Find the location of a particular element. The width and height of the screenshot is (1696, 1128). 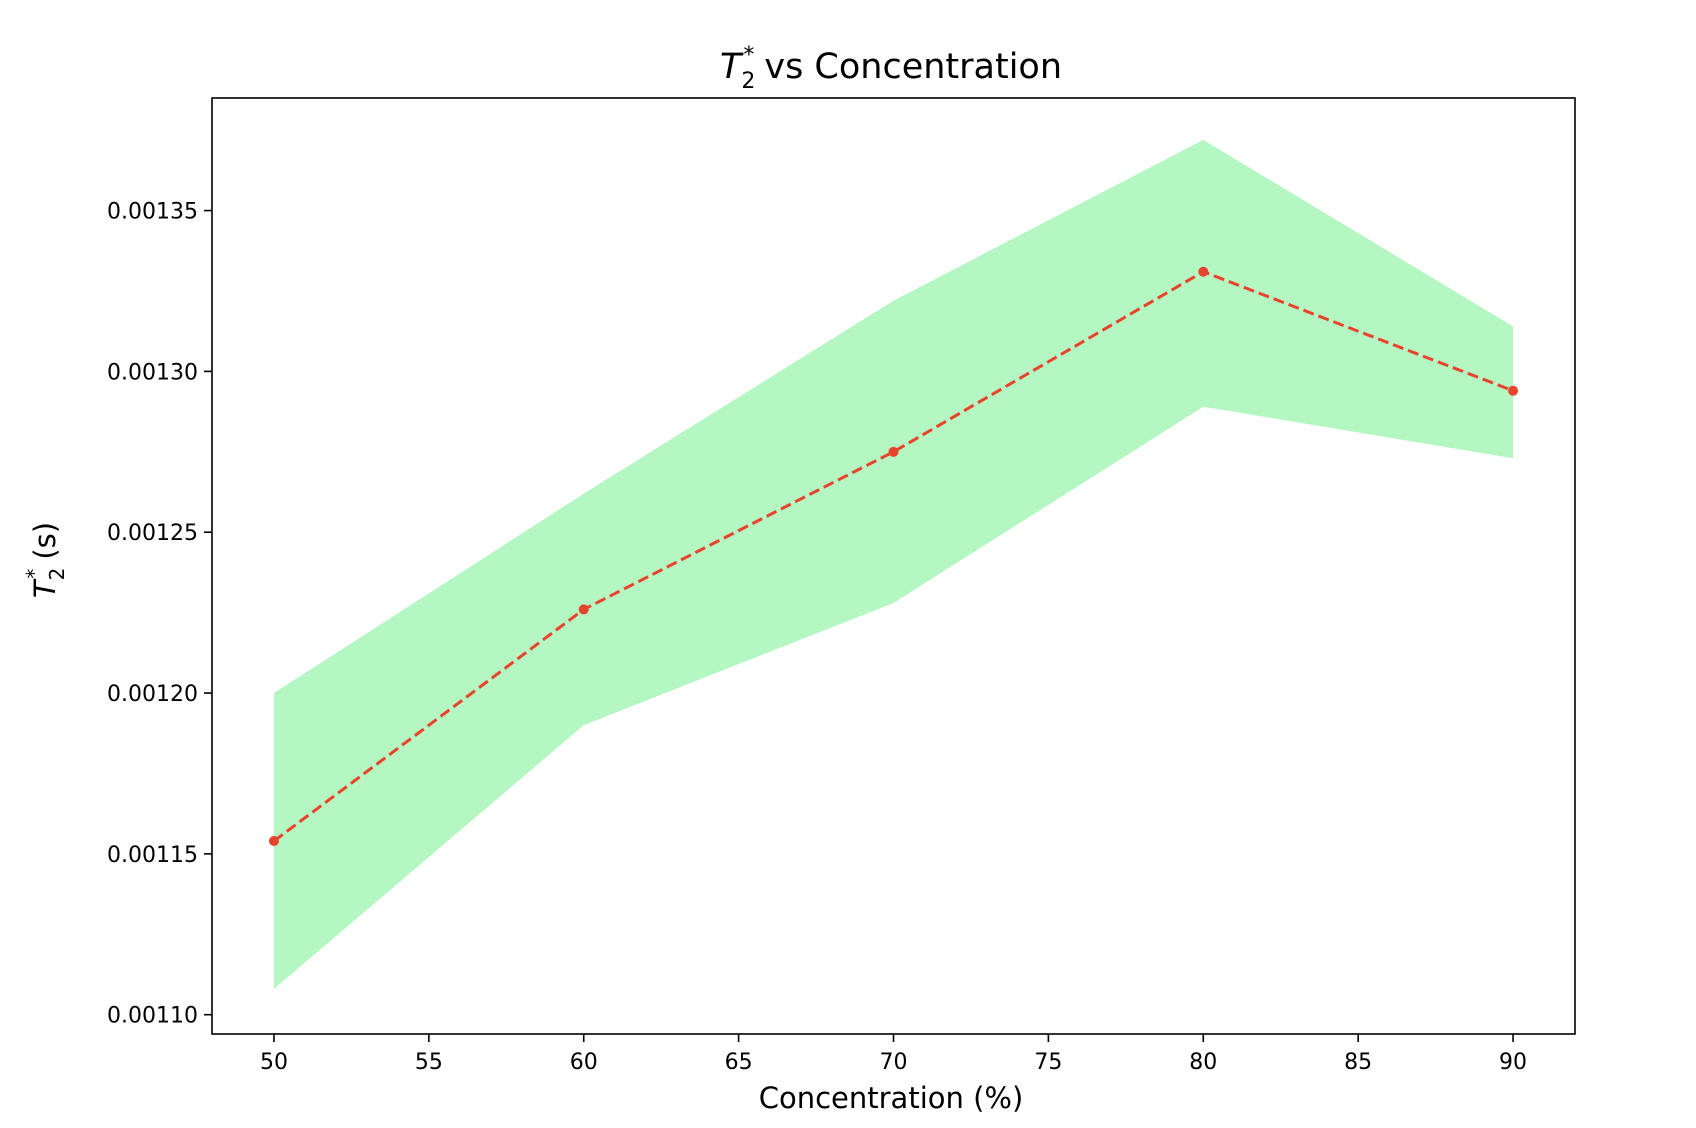

y-tick-label: 0.00135 is located at coordinates (152, 212).